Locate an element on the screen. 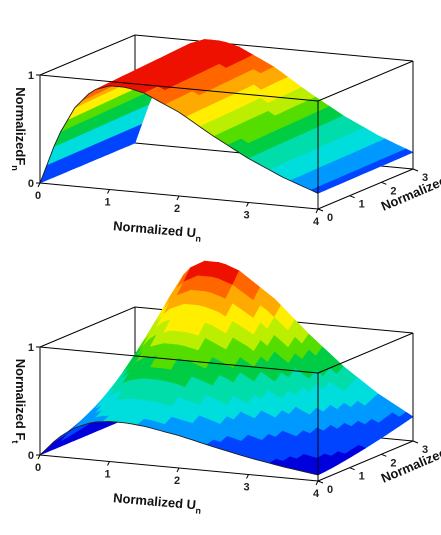 Image resolution: width=441 pixels, height=535 pixels. z-axis-label-text: Normalized F is located at coordinates (20, 400).